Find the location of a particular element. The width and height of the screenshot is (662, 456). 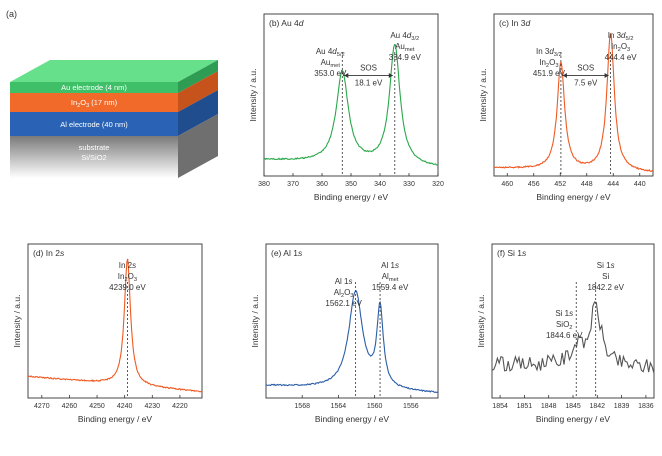

al-layer-label: Al electrode (40 nm) is located at coordinates (94, 124).